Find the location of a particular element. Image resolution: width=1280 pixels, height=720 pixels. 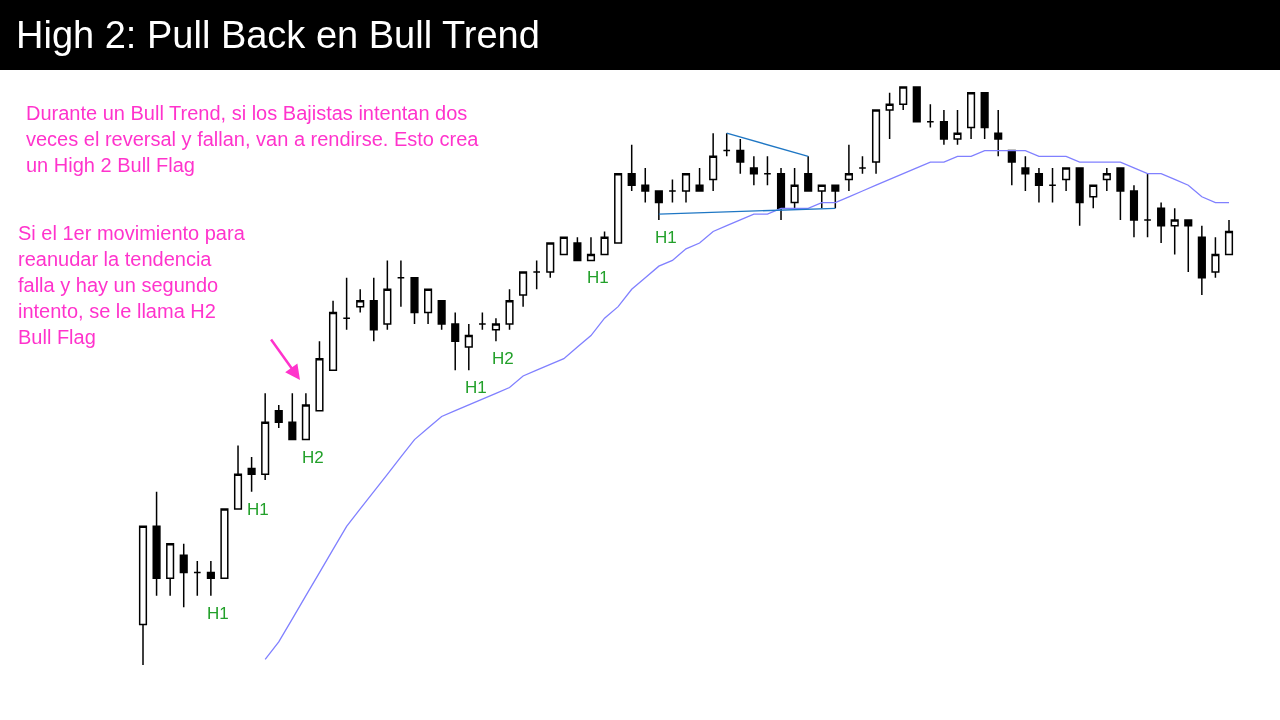

annotation: Durante un Bull Trend, si los Bajistas intentan dos veces el reversal y fallan, van a rendirse. Esto crea un High 2 Bull Flag is located at coordinates (253, 139).